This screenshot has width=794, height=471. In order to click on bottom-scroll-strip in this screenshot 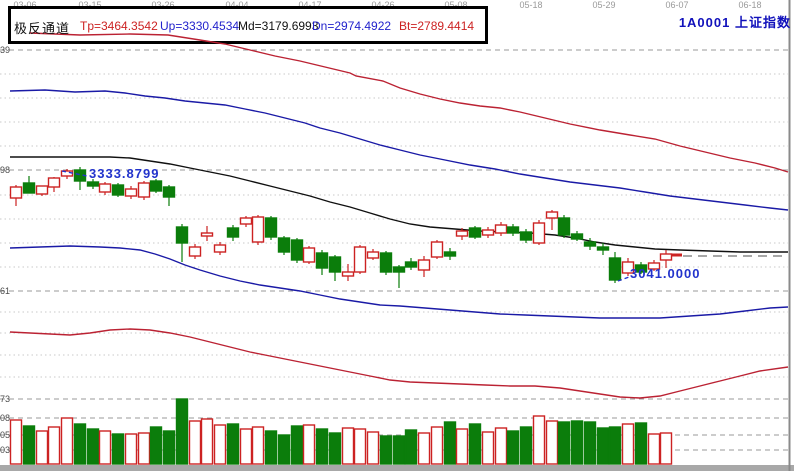, I will do `click(397, 468)`.